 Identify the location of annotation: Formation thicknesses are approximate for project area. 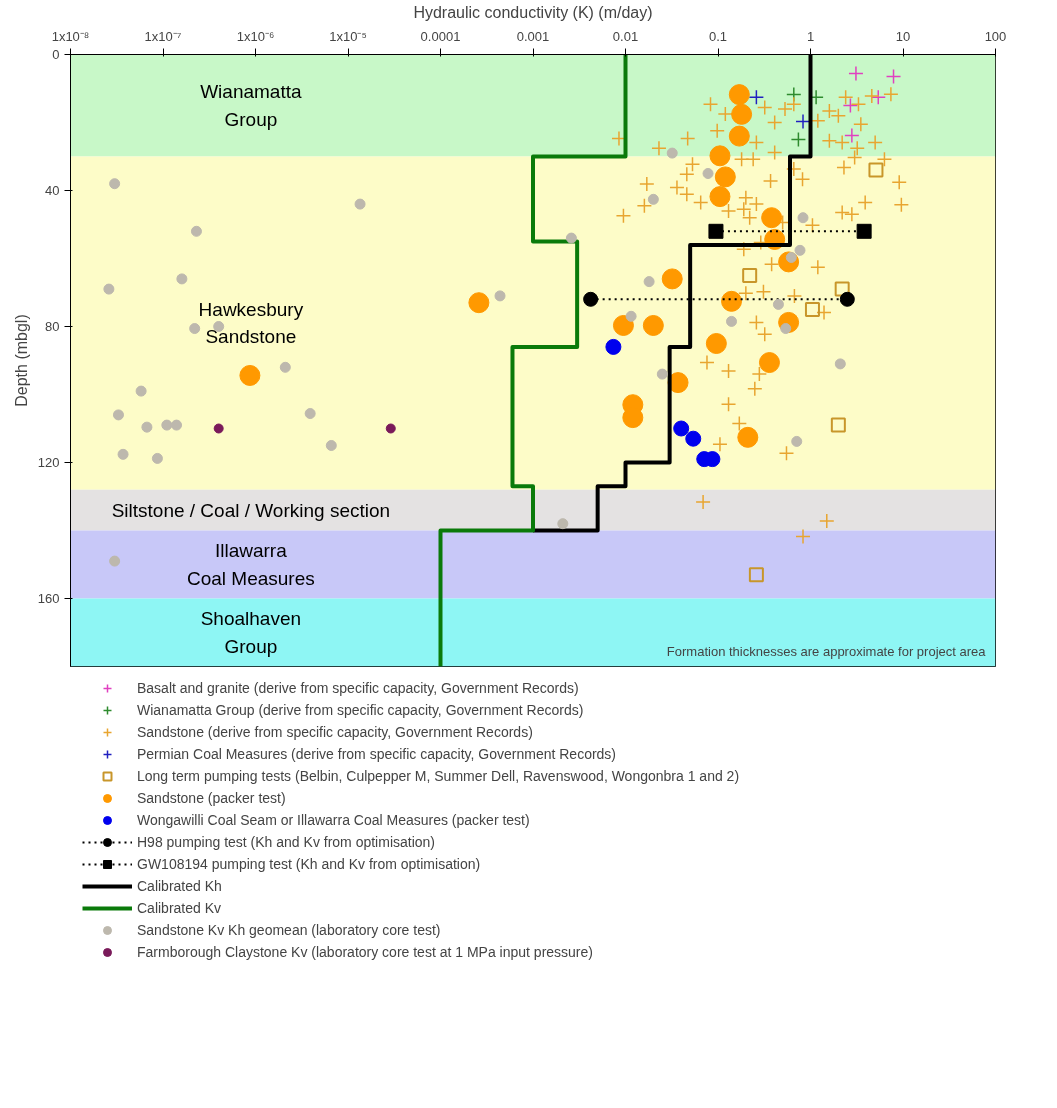
(826, 651).